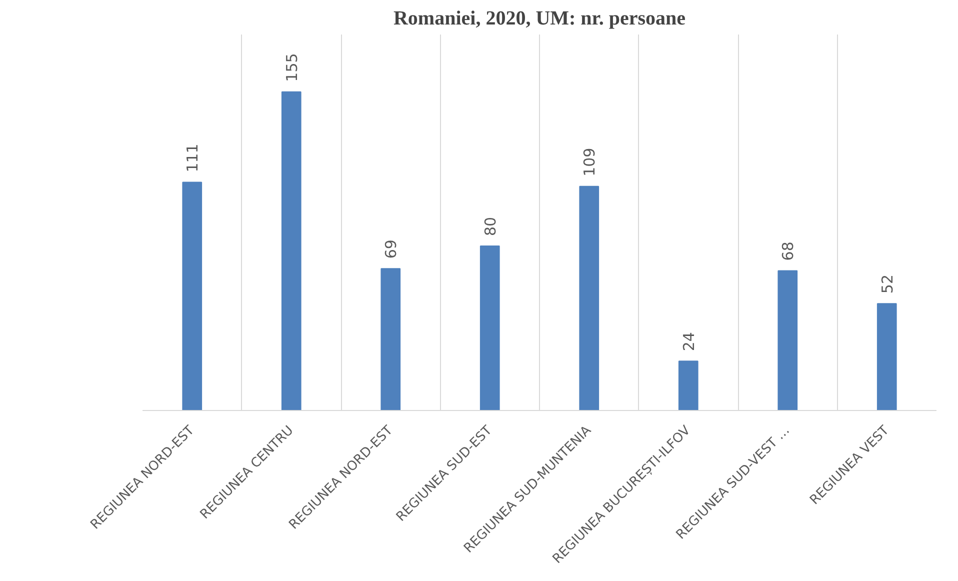 Image resolution: width=958 pixels, height=581 pixels. I want to click on chart-title: Romaniei, 2020, UM: nr. persoane, so click(539, 19).